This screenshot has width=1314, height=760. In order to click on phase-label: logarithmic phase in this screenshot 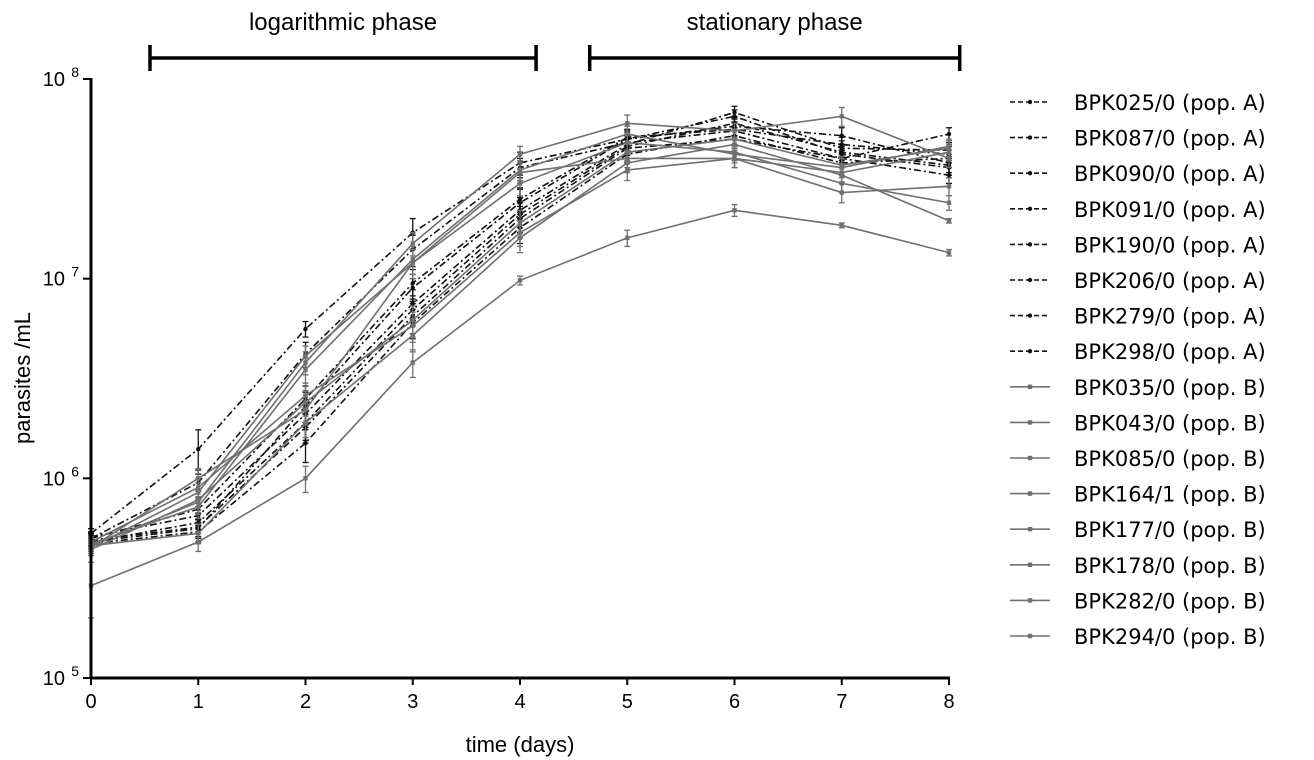, I will do `click(343, 22)`.